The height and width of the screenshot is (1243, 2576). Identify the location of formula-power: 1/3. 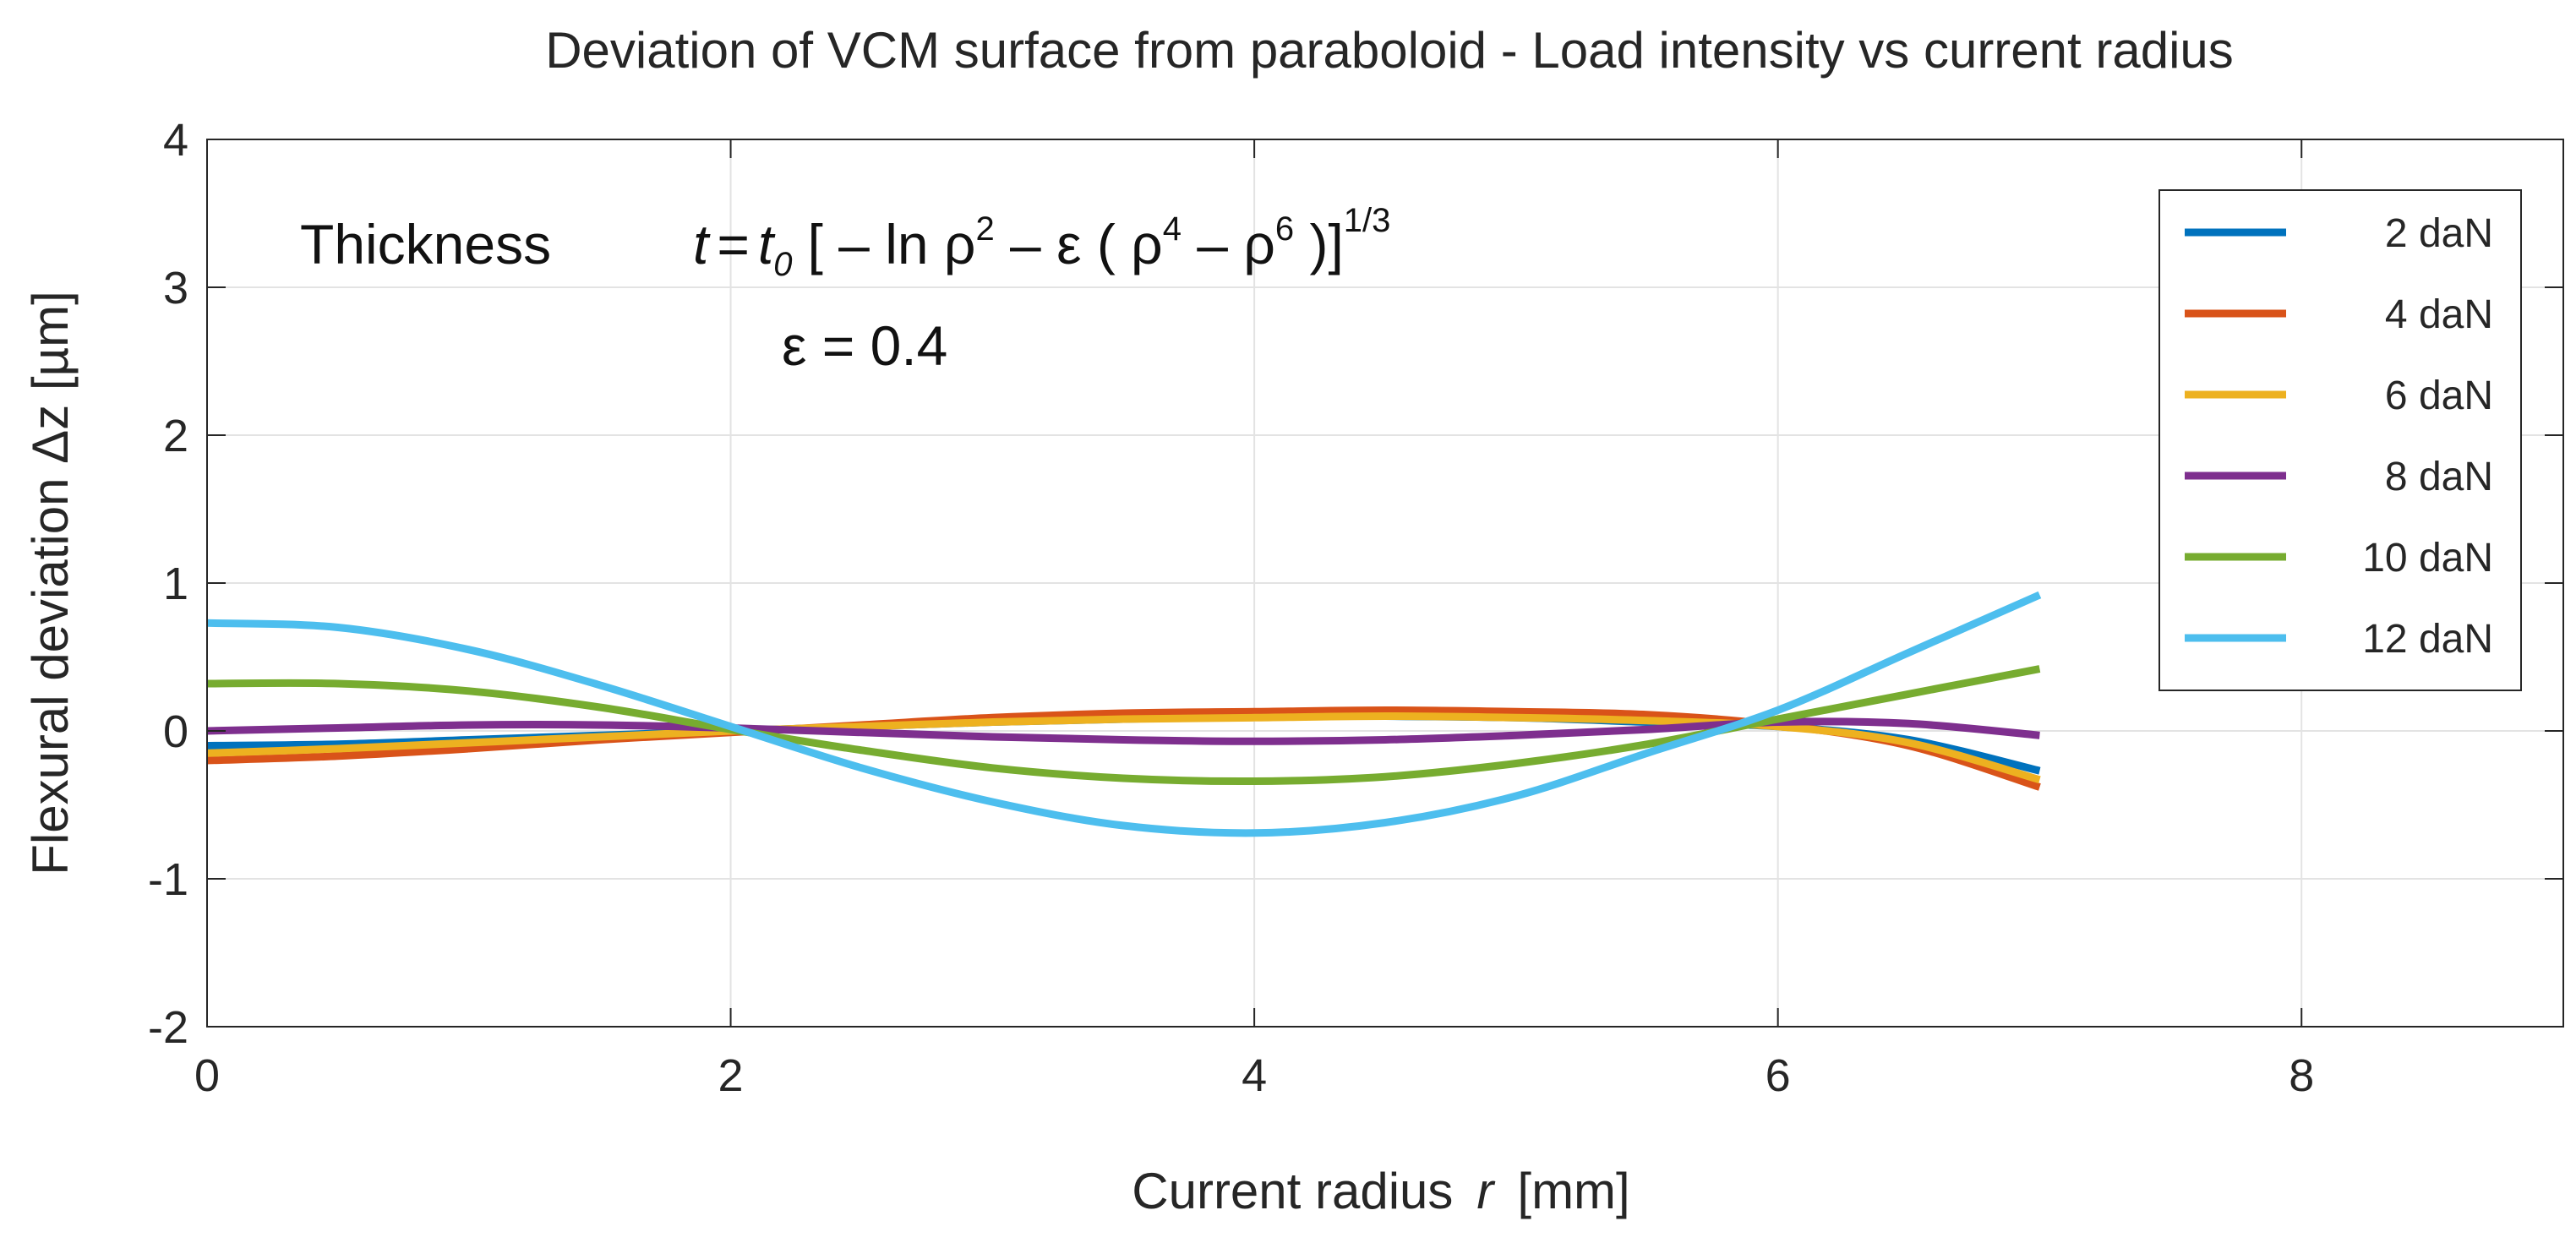
(1367, 221).